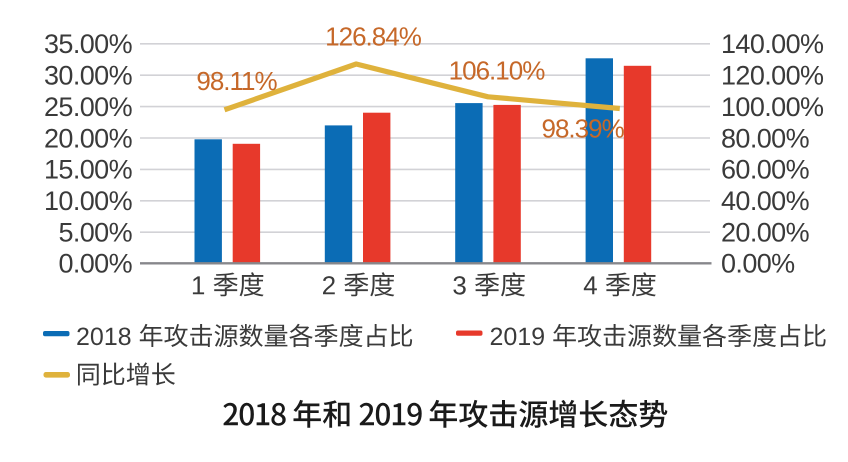 The height and width of the screenshot is (462, 848). I want to click on svg-text: 15.00%, so click(88, 170).